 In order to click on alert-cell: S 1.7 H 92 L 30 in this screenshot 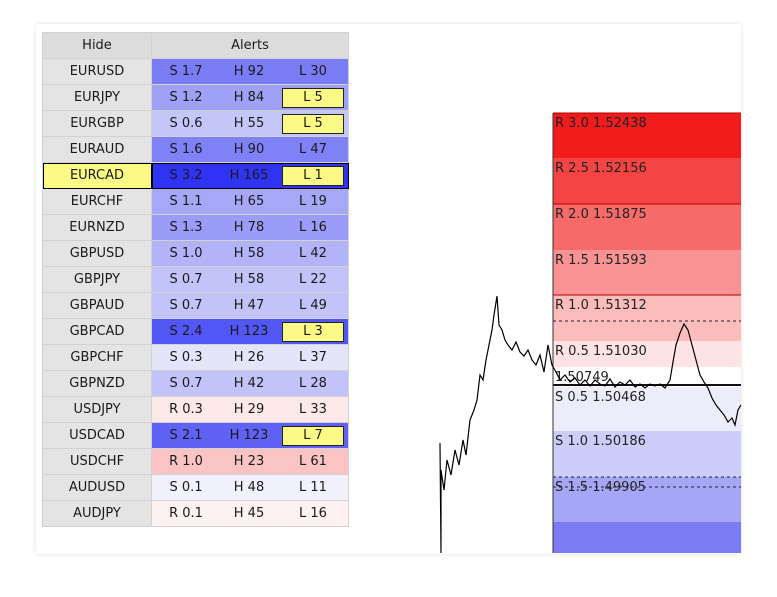, I will do `click(250, 71)`.